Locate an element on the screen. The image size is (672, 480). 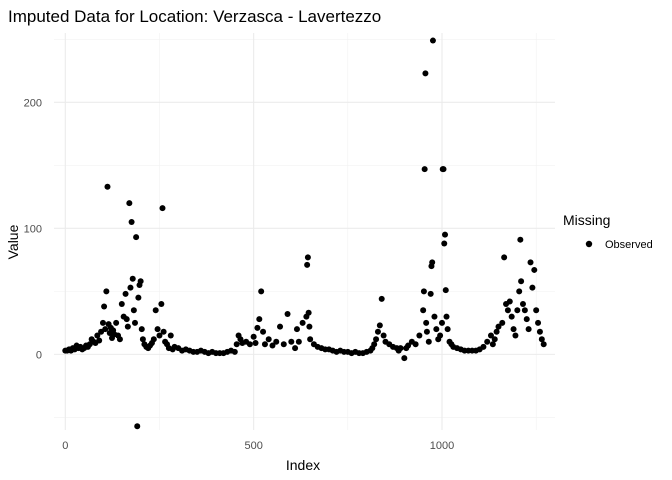
x-tick-label: 500 is located at coordinates (253, 446).